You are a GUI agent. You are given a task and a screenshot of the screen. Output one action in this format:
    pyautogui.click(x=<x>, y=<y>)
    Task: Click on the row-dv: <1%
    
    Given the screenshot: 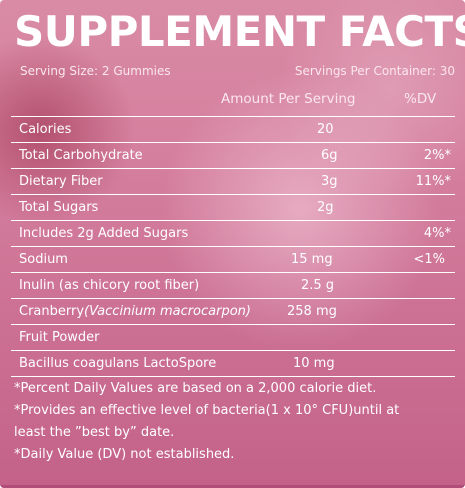 What is the action you would take?
    pyautogui.click(x=429, y=259)
    